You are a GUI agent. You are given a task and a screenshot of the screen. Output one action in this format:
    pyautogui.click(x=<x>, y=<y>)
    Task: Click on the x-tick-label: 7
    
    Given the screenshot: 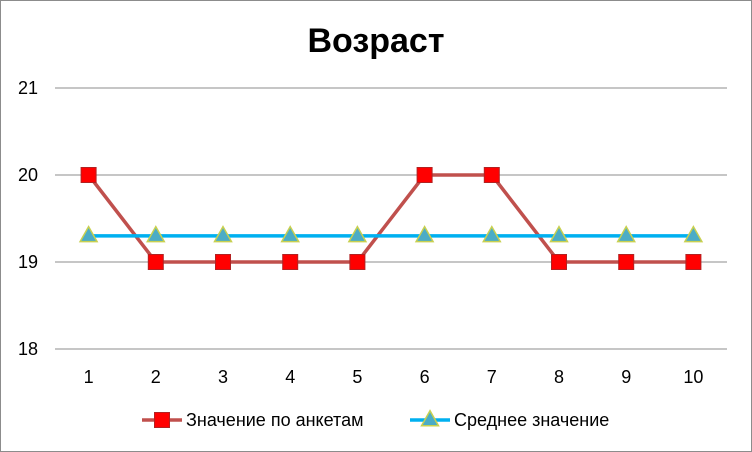 What is the action you would take?
    pyautogui.click(x=492, y=377)
    